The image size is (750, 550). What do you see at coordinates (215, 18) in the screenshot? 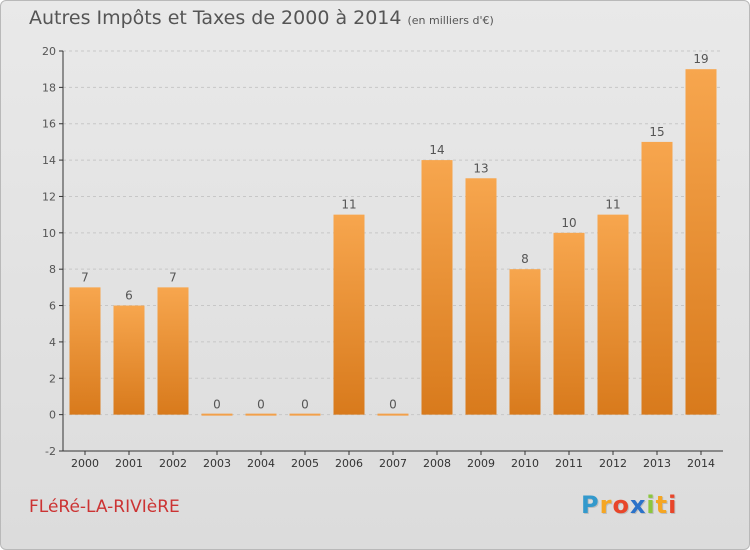
I see `chart-title-text: Autres Impôts et Taxes de 2000 à 2014` at bounding box center [215, 18].